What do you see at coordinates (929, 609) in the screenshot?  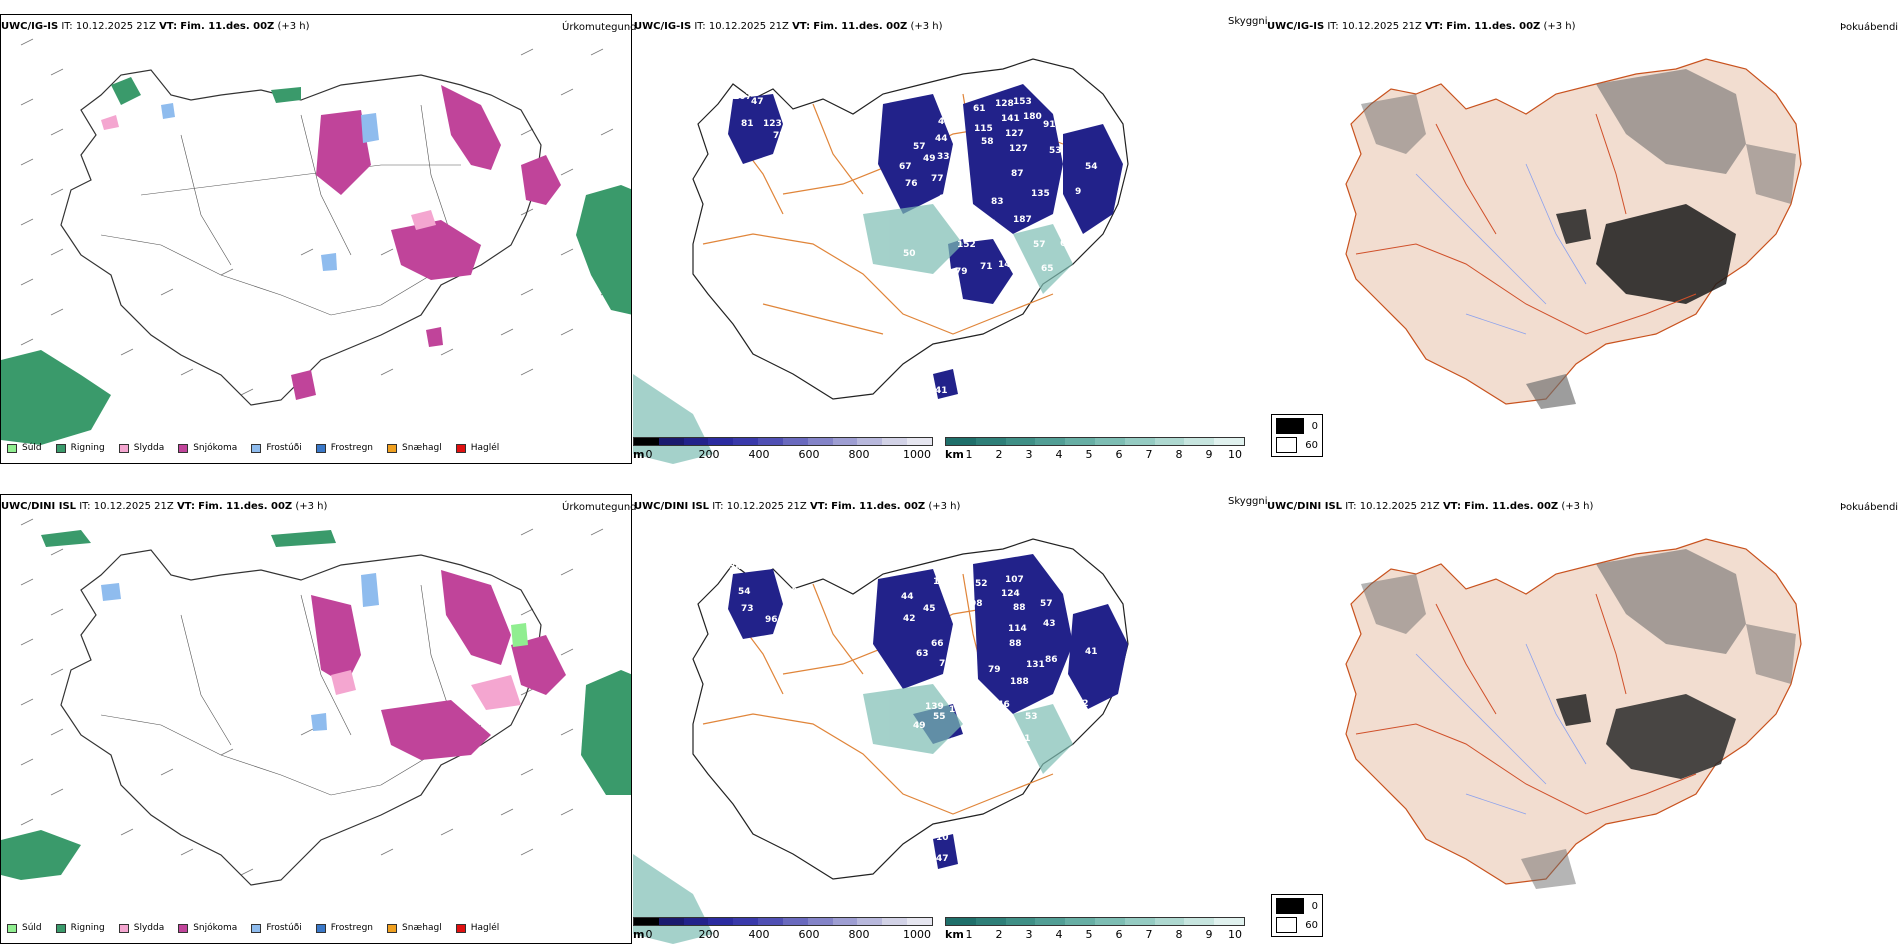 I see `vis-label: 45` at bounding box center [929, 609].